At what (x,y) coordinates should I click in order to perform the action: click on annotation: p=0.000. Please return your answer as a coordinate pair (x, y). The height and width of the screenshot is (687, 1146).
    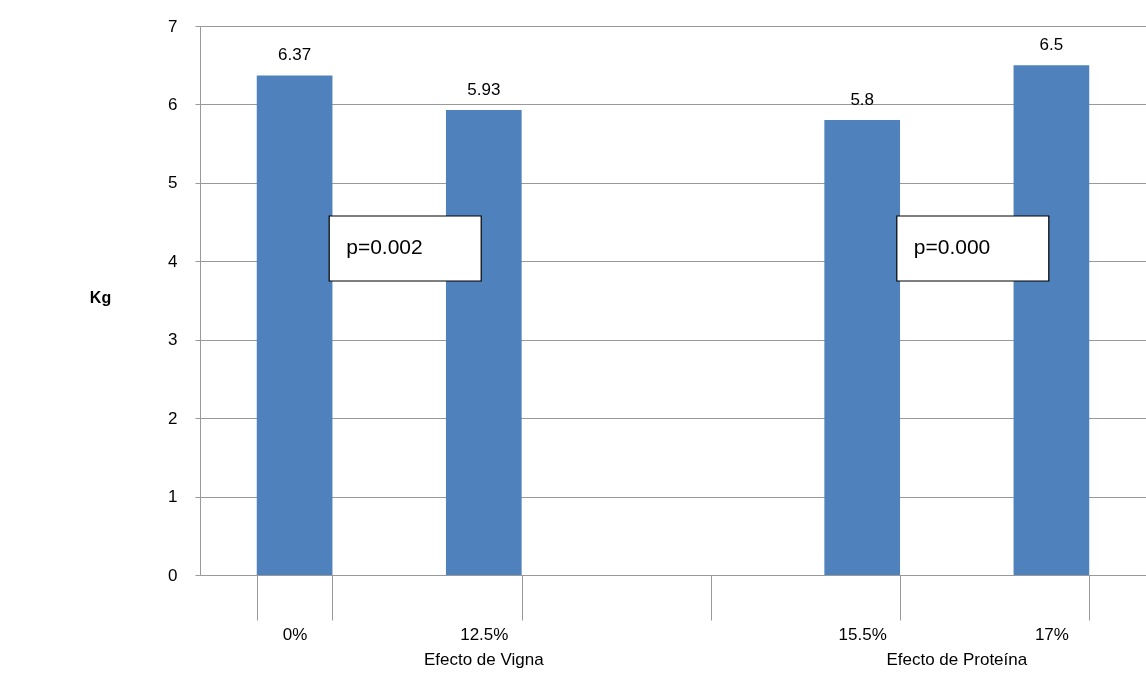
    Looking at the image, I should click on (952, 246).